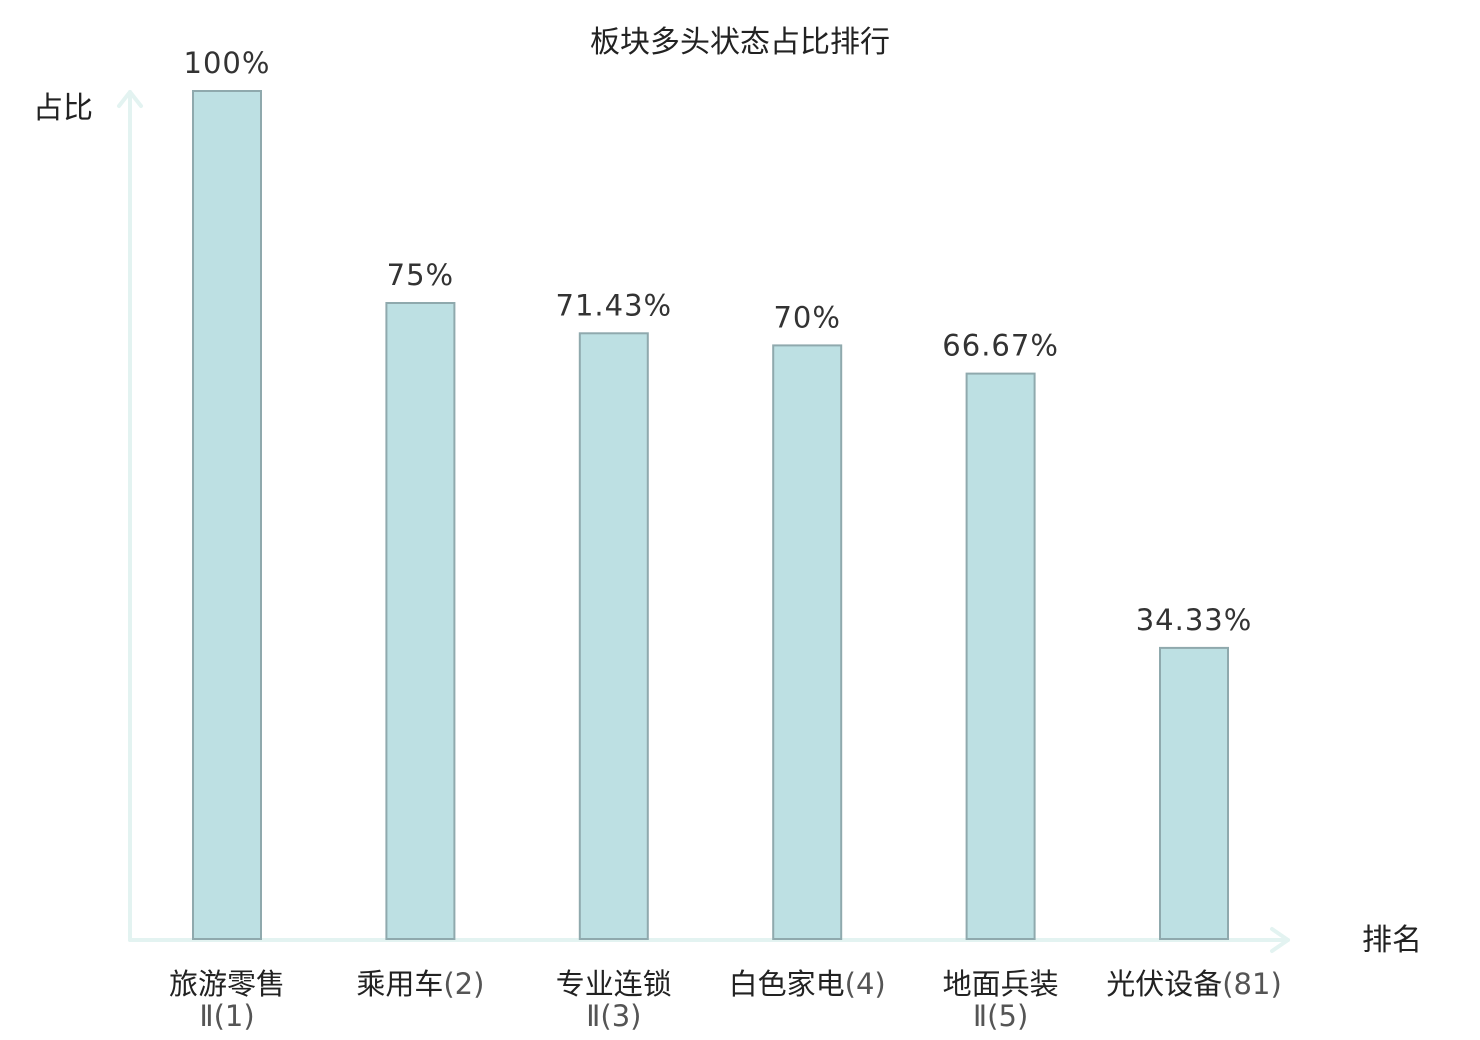 The image size is (1480, 1040). Describe the element at coordinates (63, 108) in the screenshot. I see `y-axis-title: 占比` at that location.